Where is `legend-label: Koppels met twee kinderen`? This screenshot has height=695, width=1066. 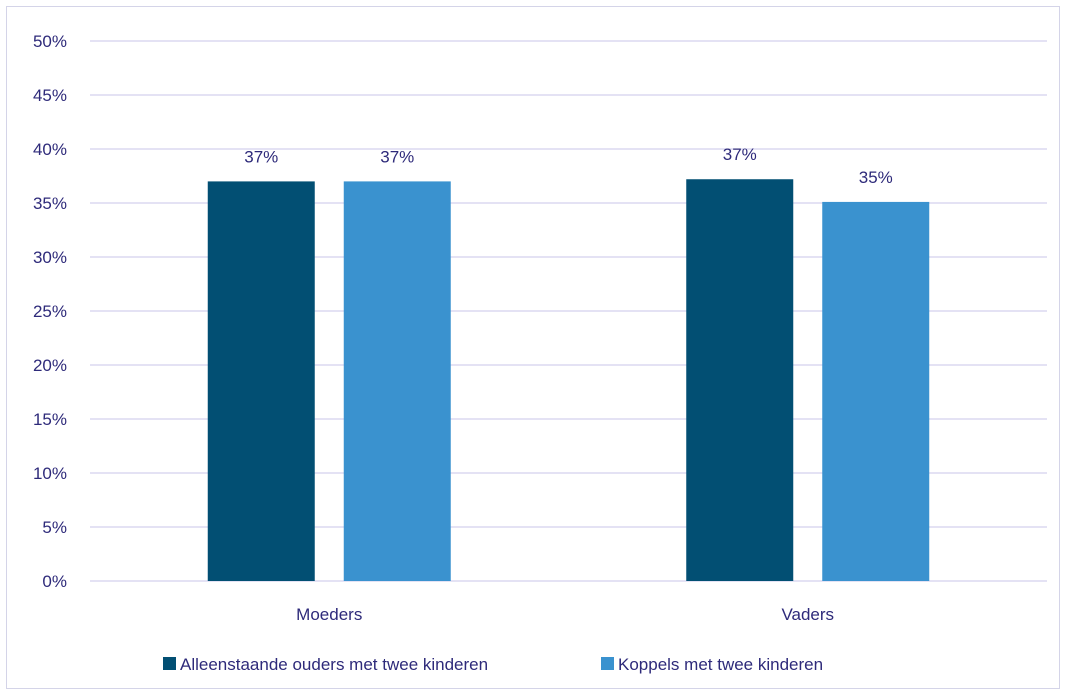 legend-label: Koppels met twee kinderen is located at coordinates (720, 664).